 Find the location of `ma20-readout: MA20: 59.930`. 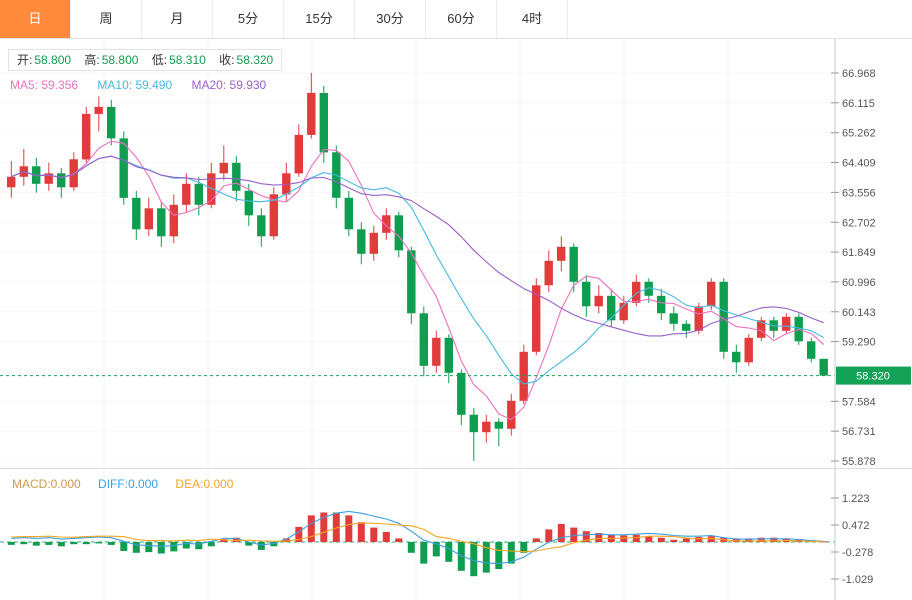

ma20-readout: MA20: 59.930 is located at coordinates (229, 85).